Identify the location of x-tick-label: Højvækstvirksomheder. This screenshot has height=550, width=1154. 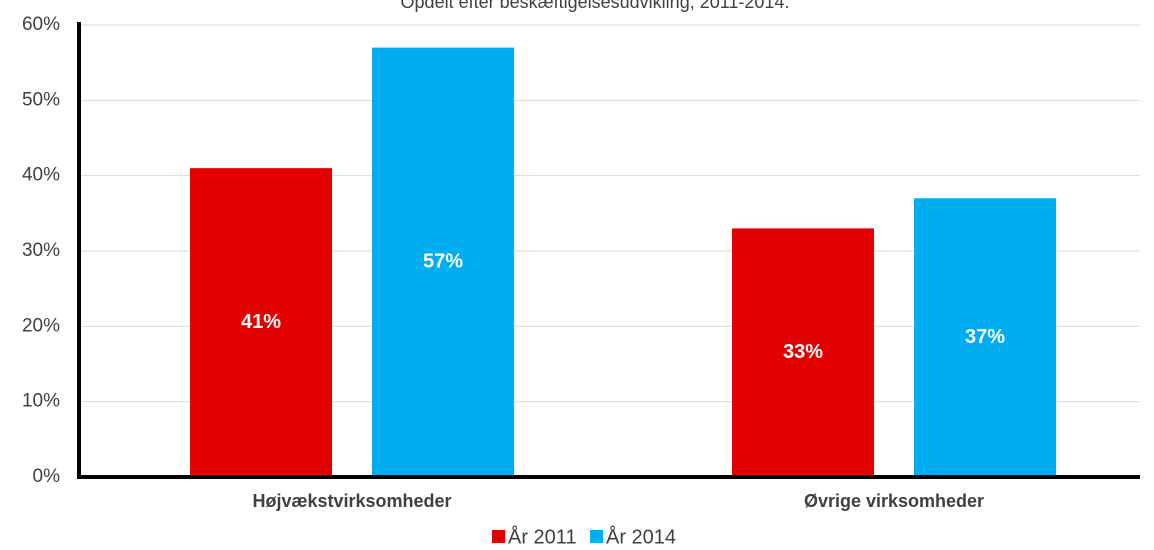
(351, 501).